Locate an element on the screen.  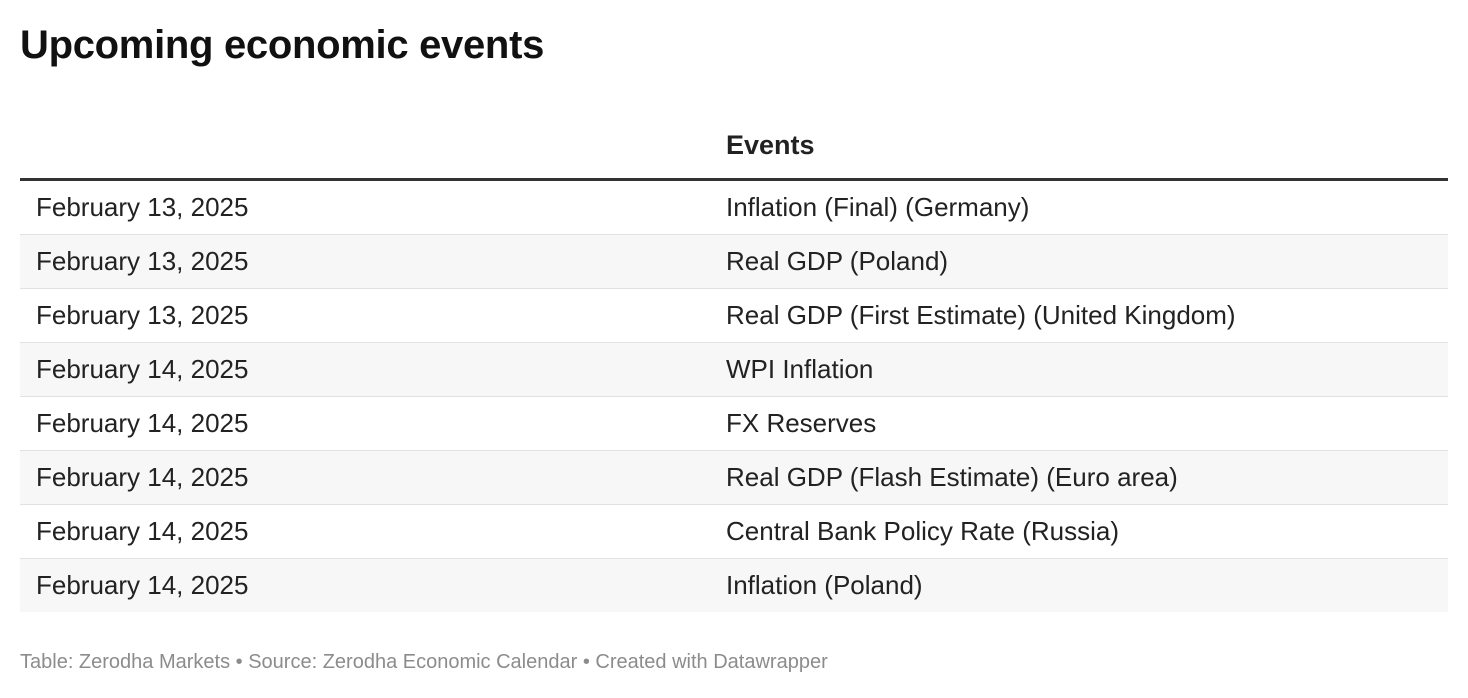
header-row: Events is located at coordinates (734, 146).